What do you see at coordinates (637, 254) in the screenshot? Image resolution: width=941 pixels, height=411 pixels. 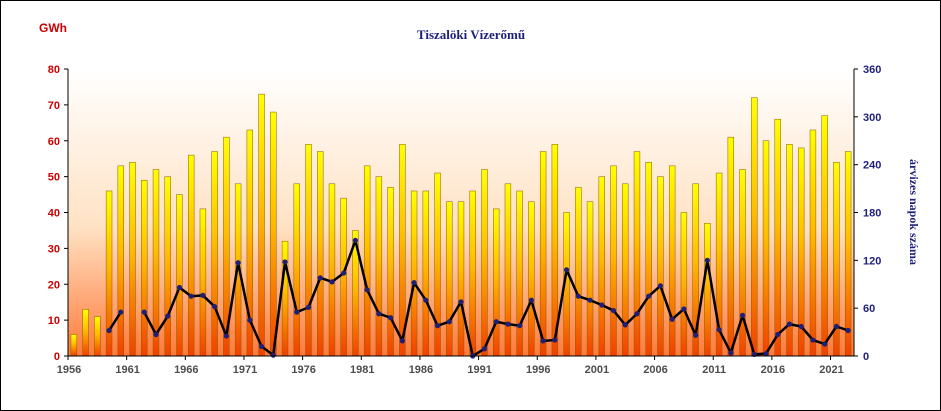 I see `bar-2004` at bounding box center [637, 254].